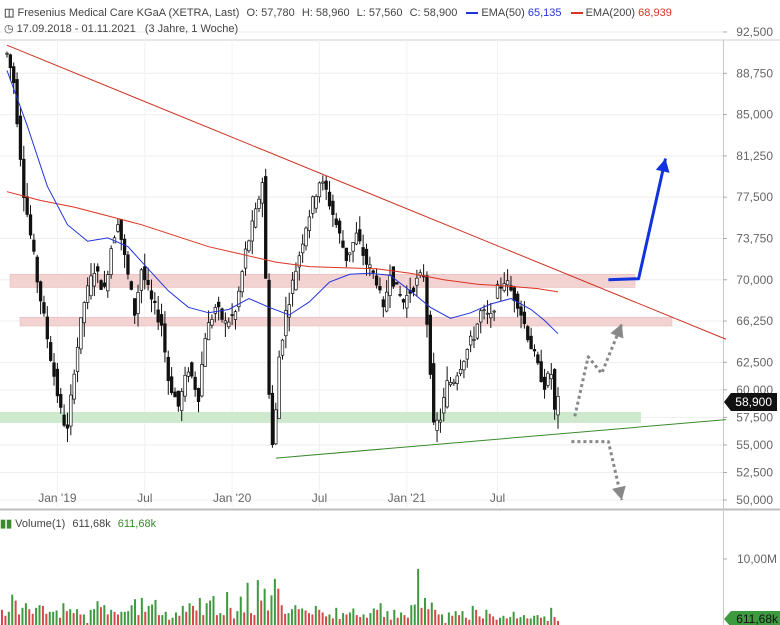  Describe the element at coordinates (144, 498) in the screenshot. I see `time-tick-label: Jul` at that location.